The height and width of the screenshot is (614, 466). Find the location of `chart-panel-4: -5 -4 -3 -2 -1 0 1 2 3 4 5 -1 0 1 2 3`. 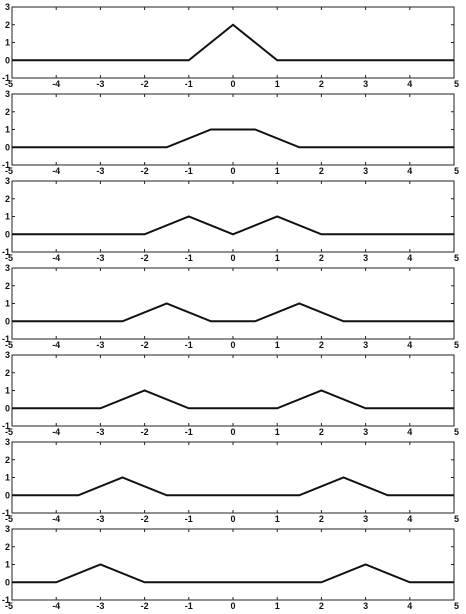

chart-panel-4: -5 -4 -3 -2 -1 0 1 2 3 4 5 -1 0 1 2 3 is located at coordinates (230, 306).